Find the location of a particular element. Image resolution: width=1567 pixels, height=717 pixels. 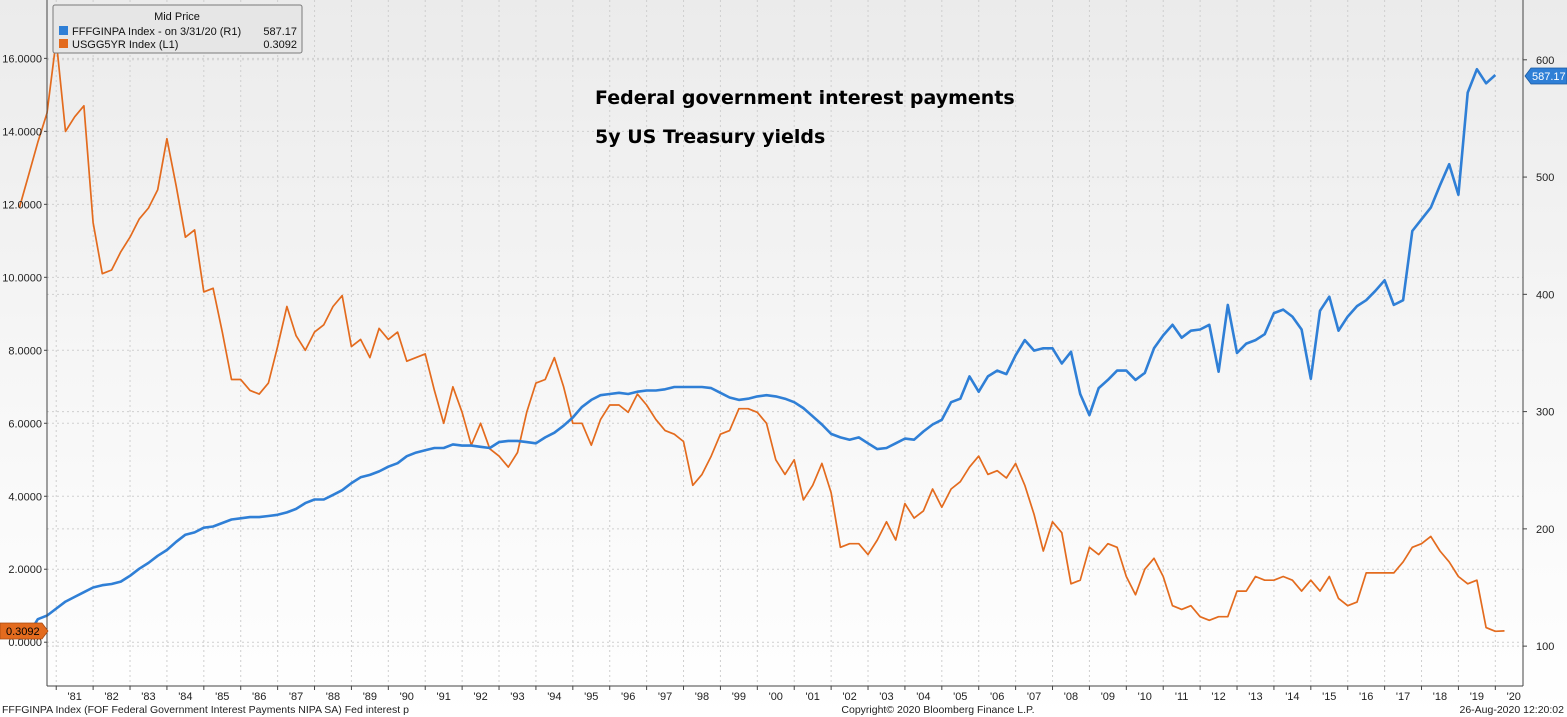

x-tick-label: '18 is located at coordinates (1440, 697).